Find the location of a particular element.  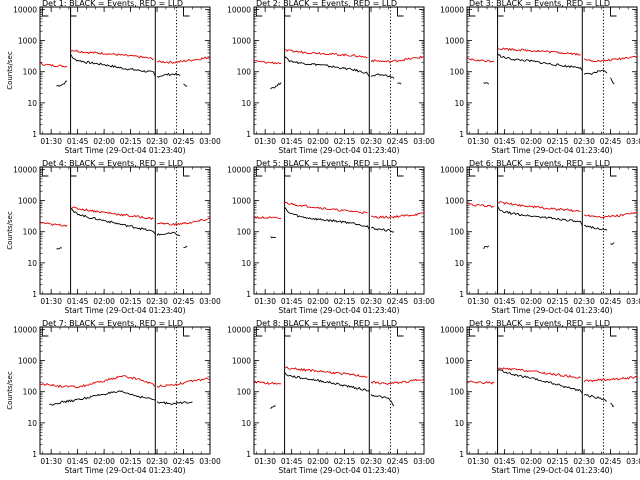

y-tick-label: 1 is located at coordinates (34, 454).